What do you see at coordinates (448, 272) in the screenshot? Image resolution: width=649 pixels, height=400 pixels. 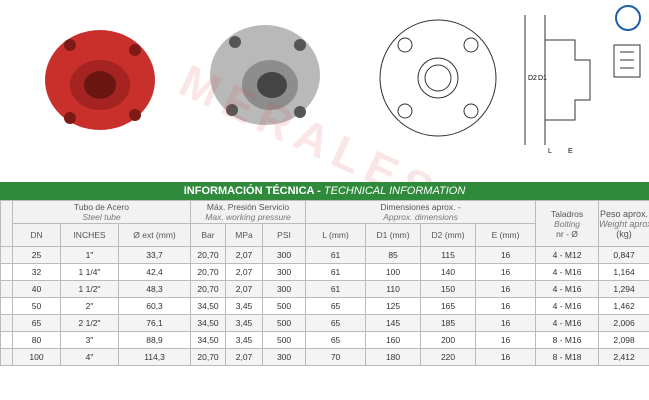 I see `cell: 140` at bounding box center [448, 272].